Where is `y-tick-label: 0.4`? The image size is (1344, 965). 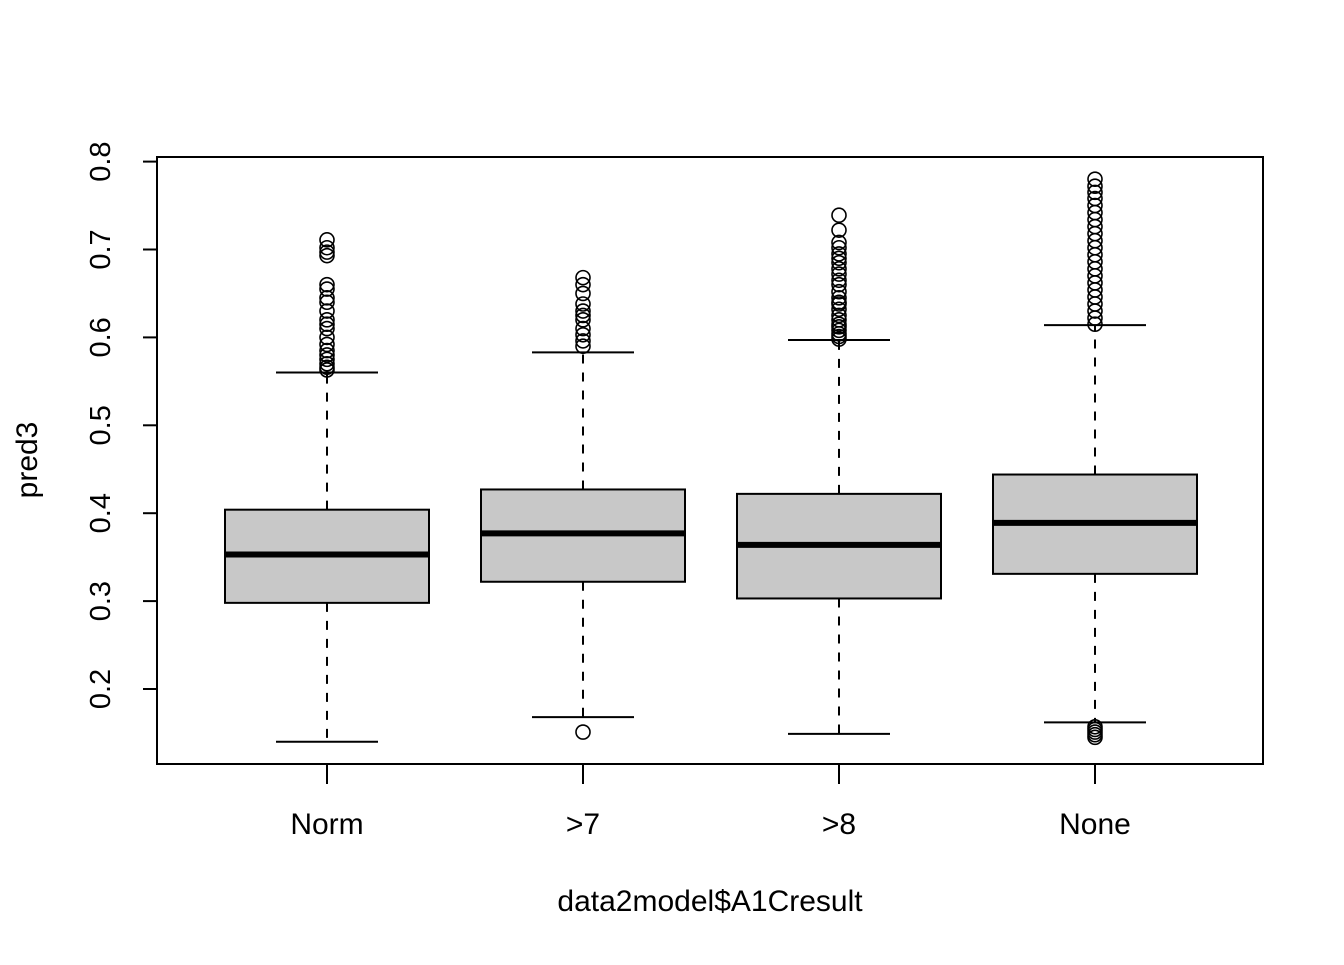 y-tick-label: 0.4 is located at coordinates (101, 513).